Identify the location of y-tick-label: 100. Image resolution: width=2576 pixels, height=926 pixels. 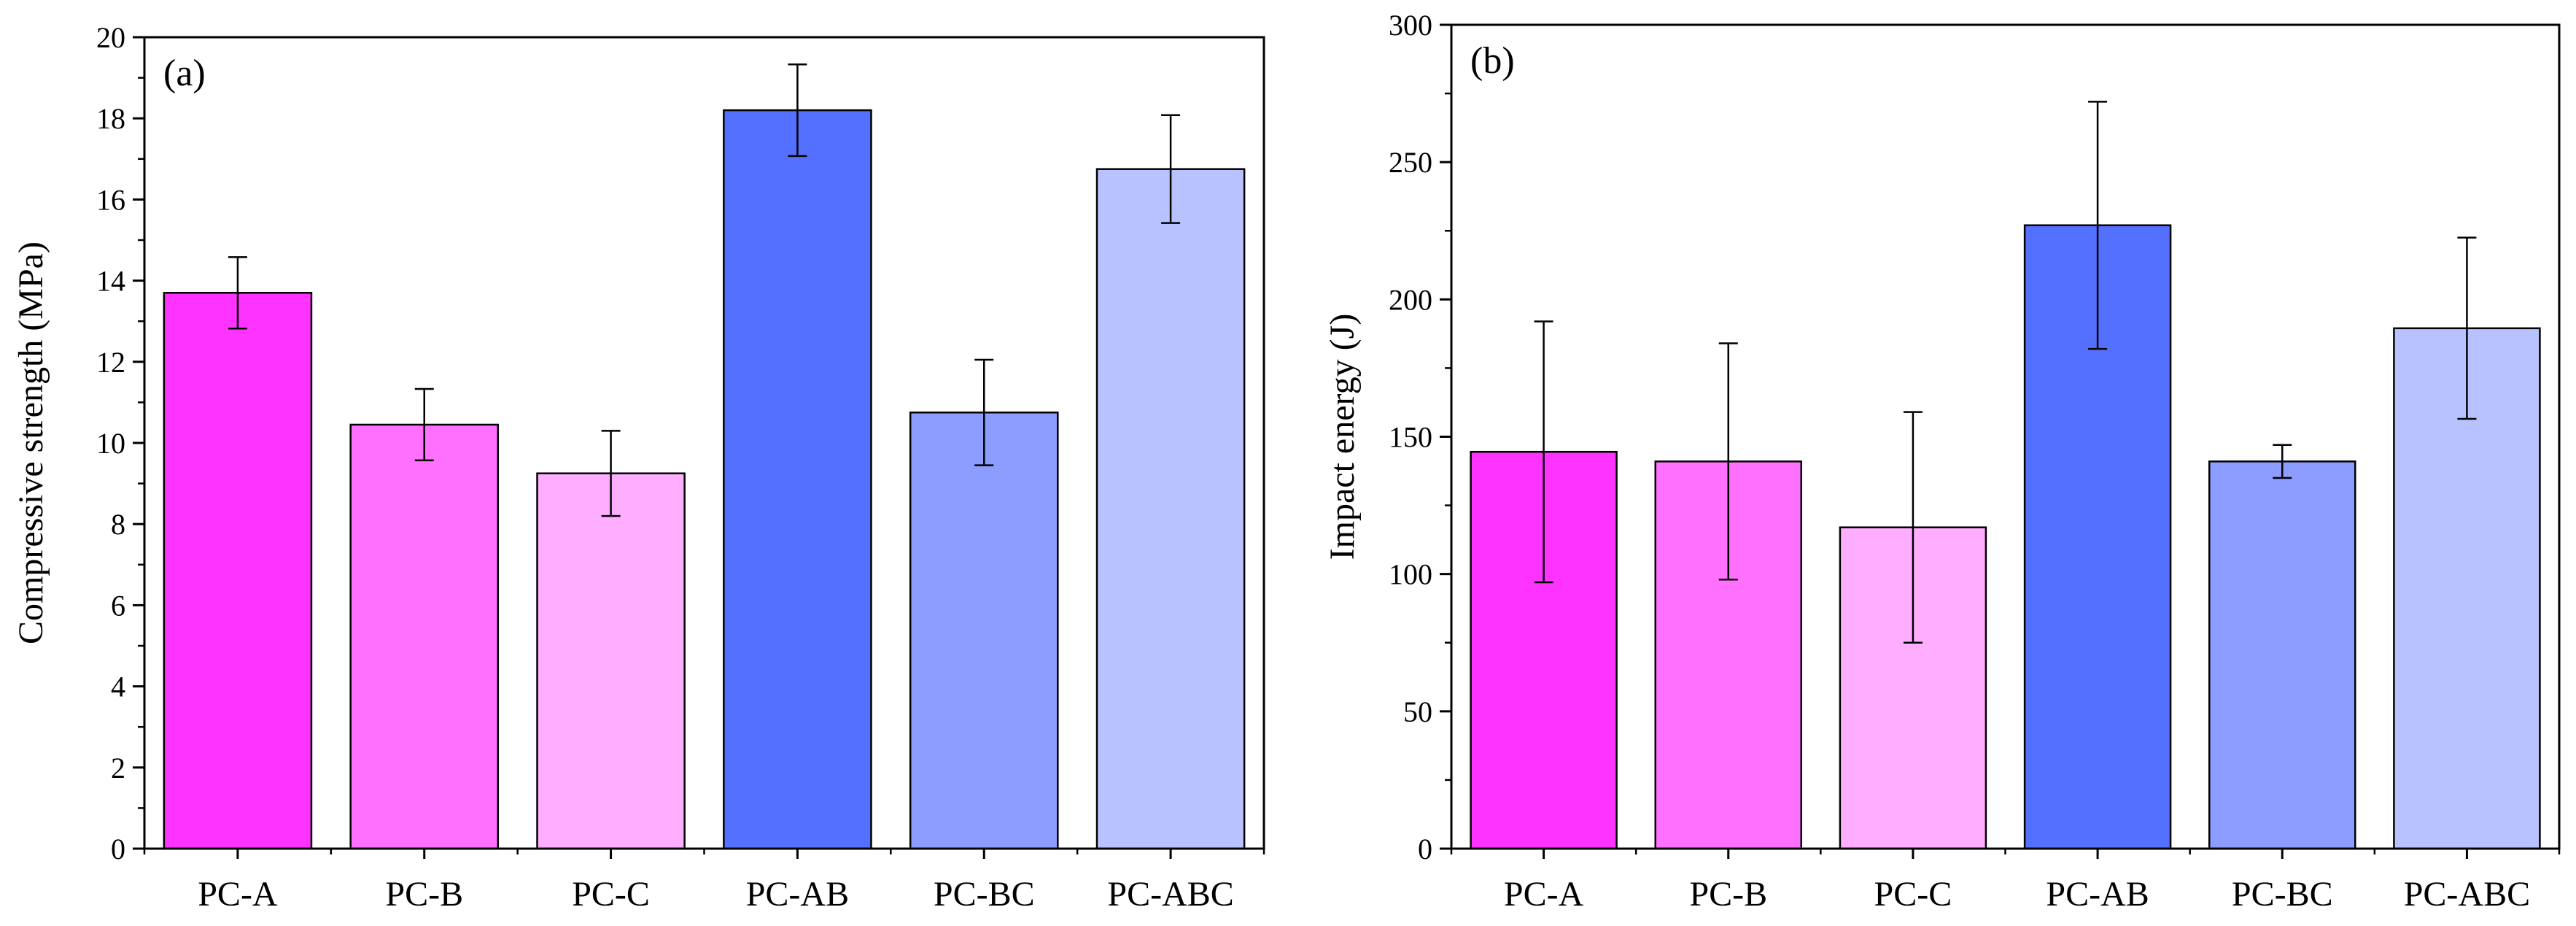
(1411, 574).